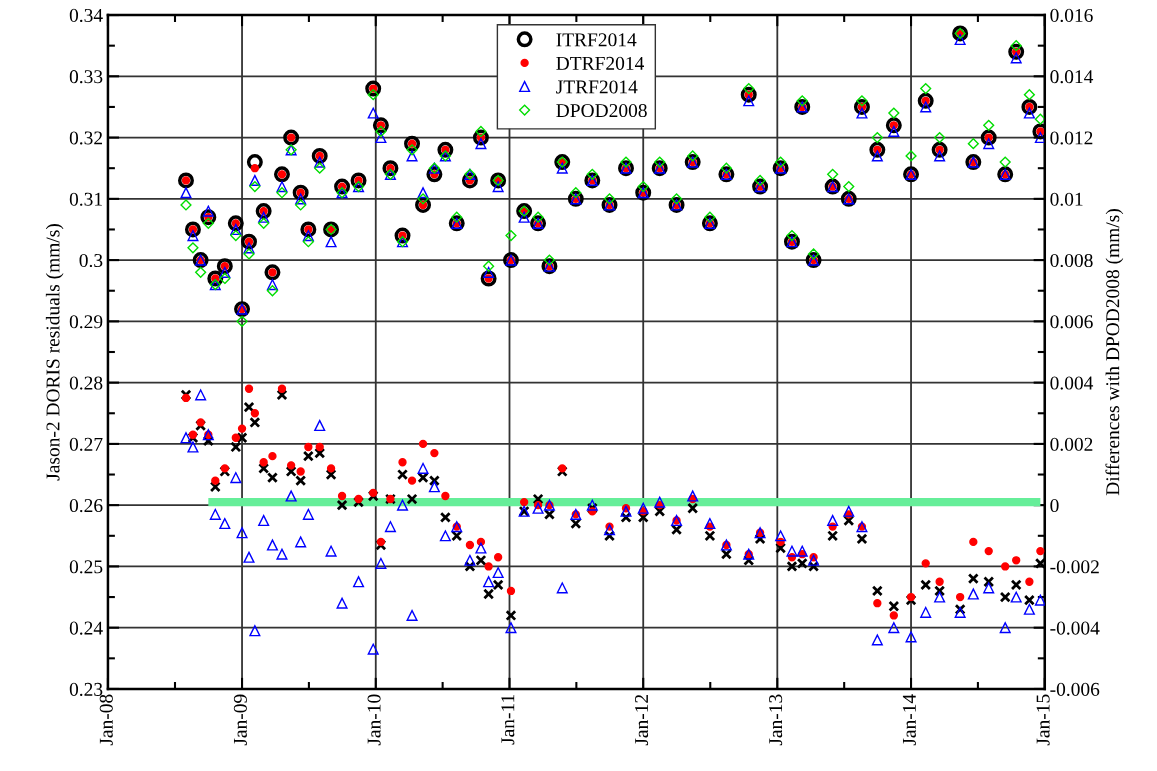  I want to click on y-tick-label: 0.34, so click(86, 15).